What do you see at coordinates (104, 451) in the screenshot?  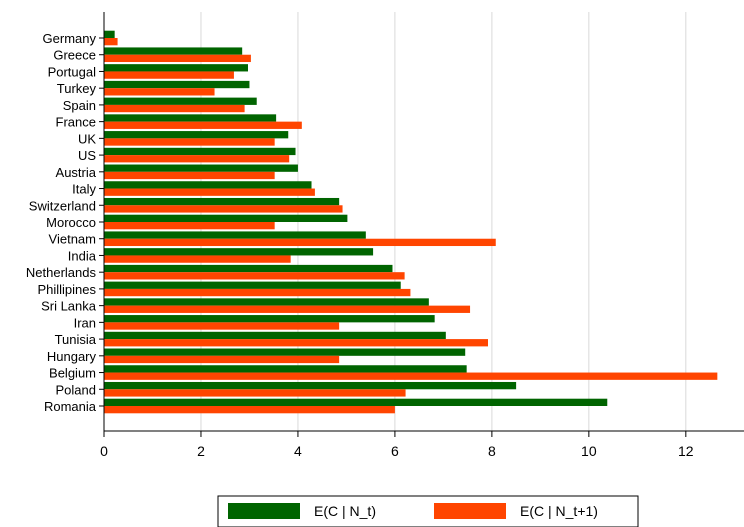 I see `x-tick-label: 0` at bounding box center [104, 451].